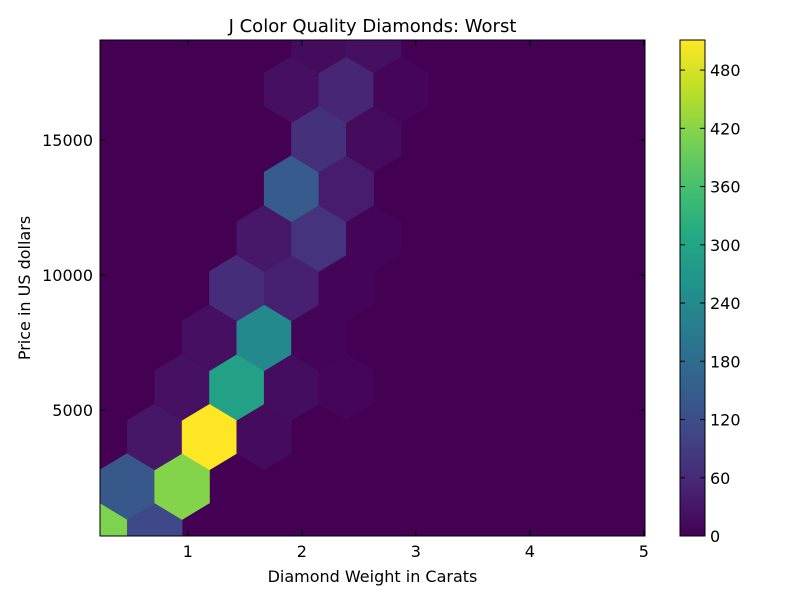  Describe the element at coordinates (530, 551) in the screenshot. I see `x-tick-label: 4` at that location.